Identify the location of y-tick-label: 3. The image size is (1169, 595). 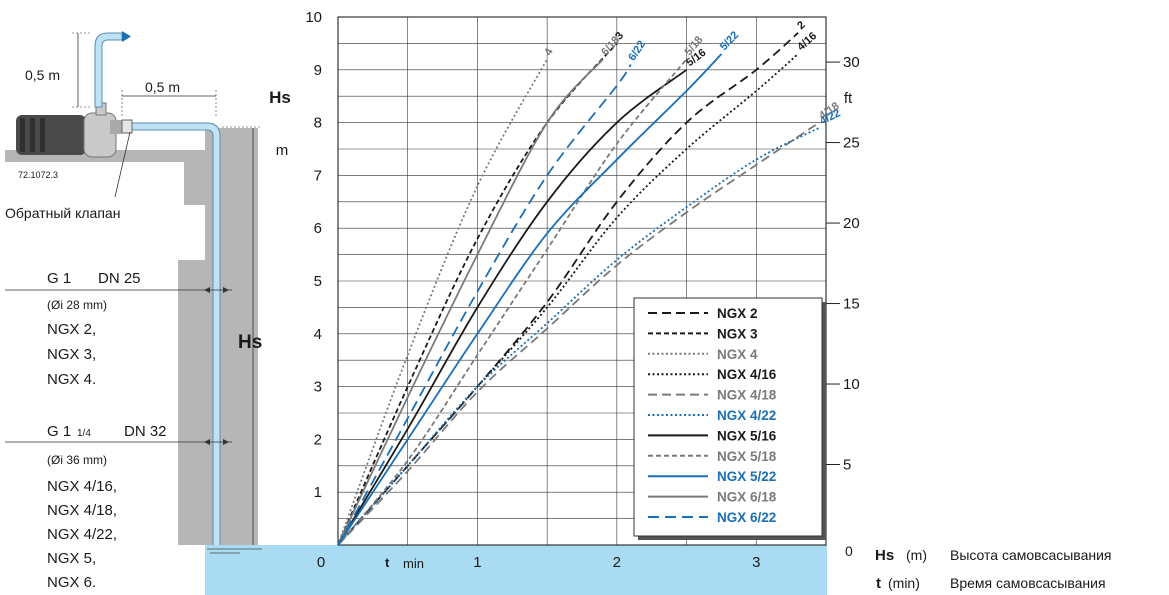
(318, 387).